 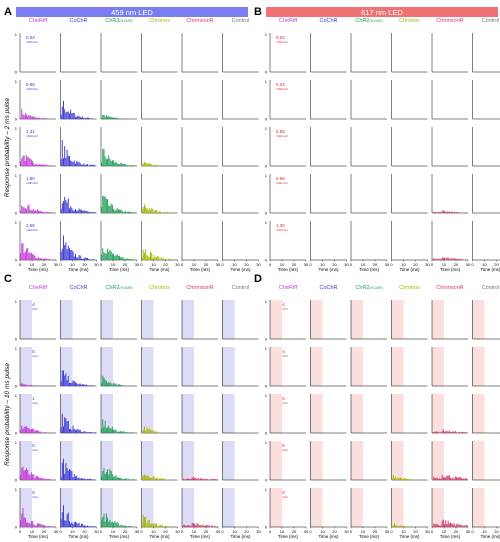 I want to click on opsin-subscript: (H134R), so click(x=125, y=288).